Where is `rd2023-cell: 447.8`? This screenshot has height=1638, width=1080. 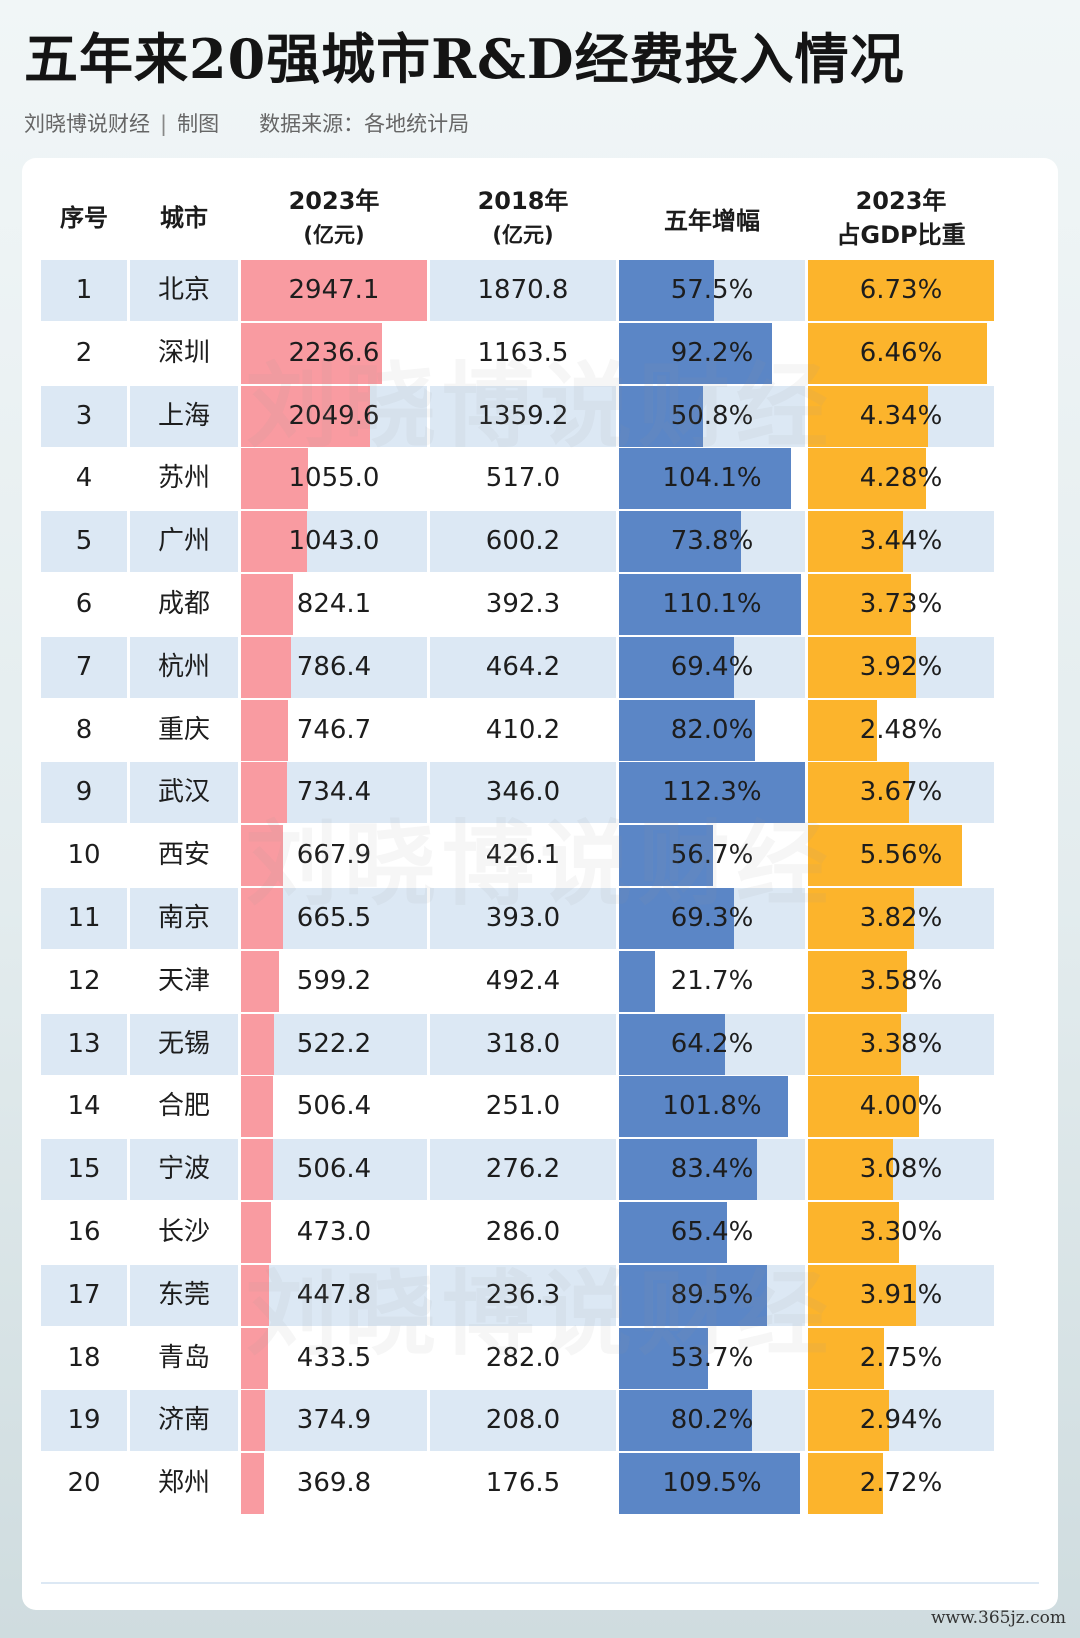
rd2023-cell: 447.8 is located at coordinates (334, 1295).